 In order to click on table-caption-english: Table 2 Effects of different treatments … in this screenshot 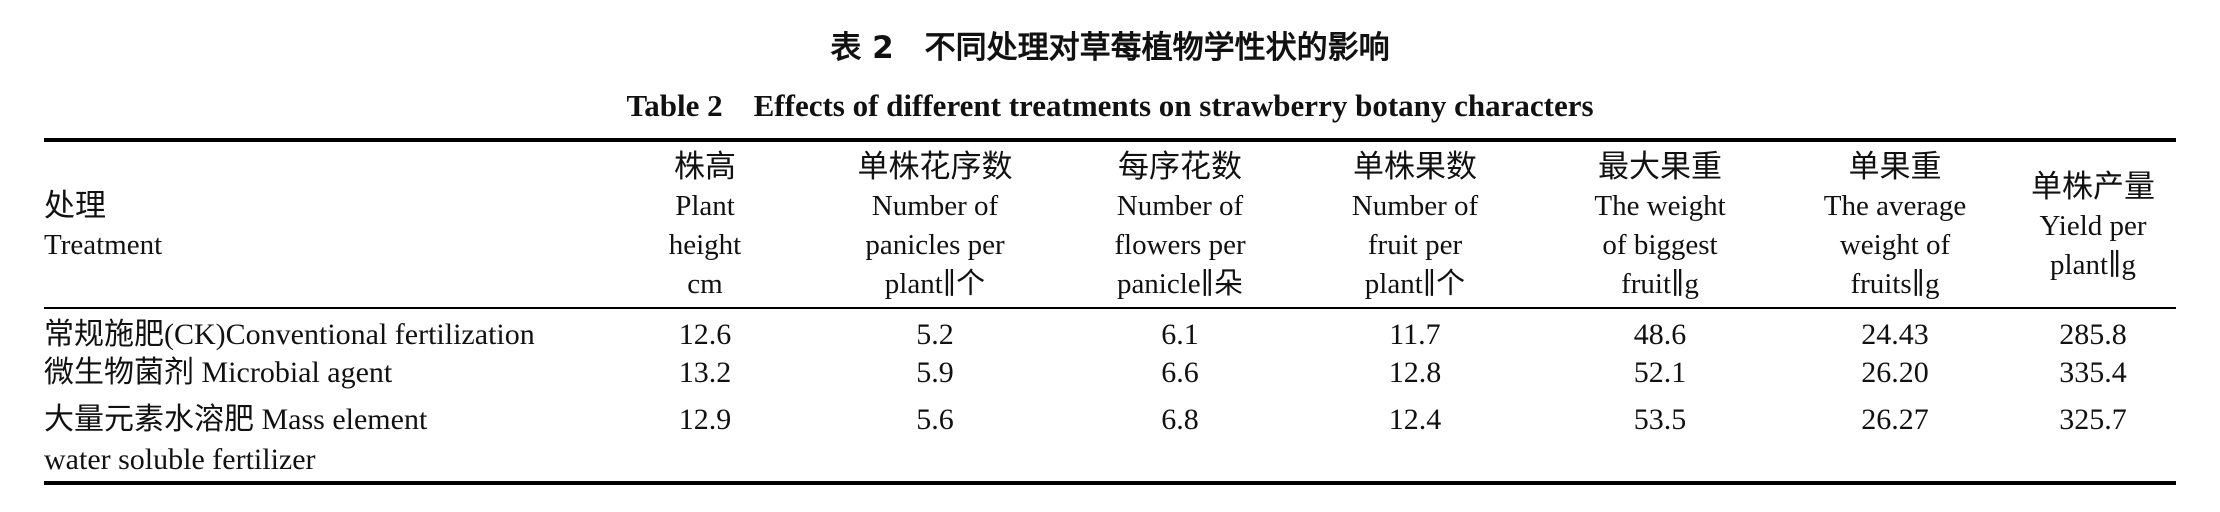, I will do `click(1110, 105)`.